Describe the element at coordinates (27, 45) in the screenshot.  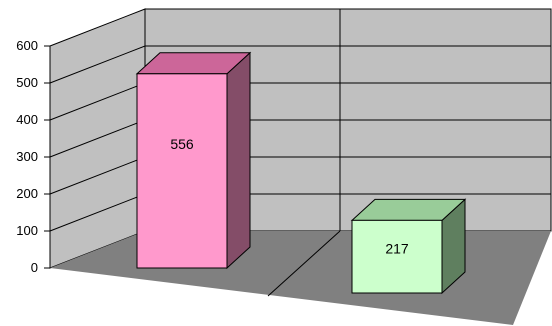
I see `y-tick-label: 600` at that location.